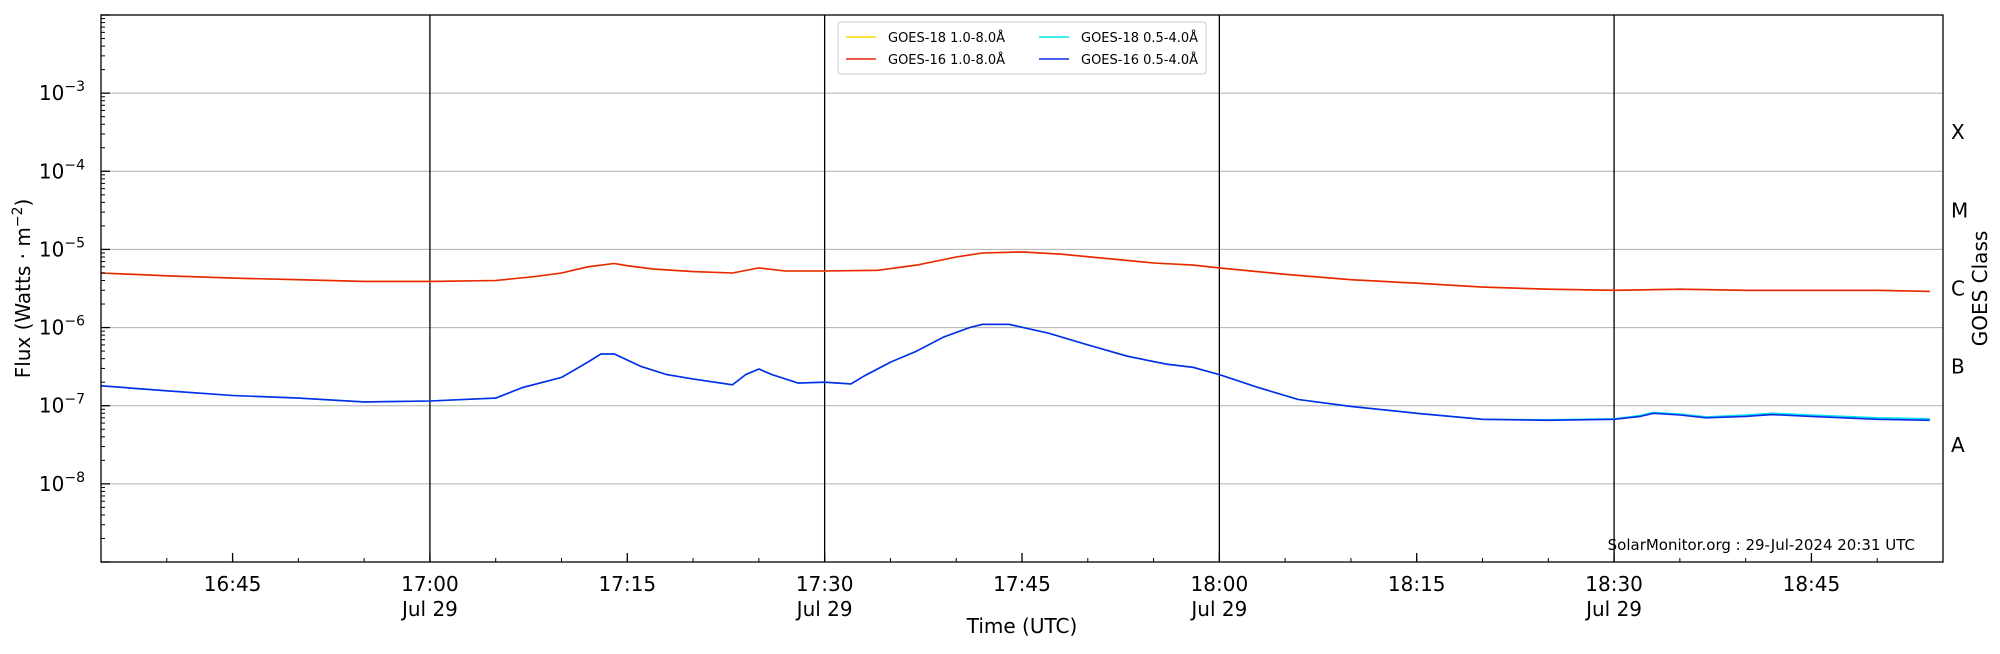 Image resolution: width=2000 pixels, height=654 pixels. Describe the element at coordinates (1022, 626) in the screenshot. I see `x-axis-title: Time (UTC)` at that location.